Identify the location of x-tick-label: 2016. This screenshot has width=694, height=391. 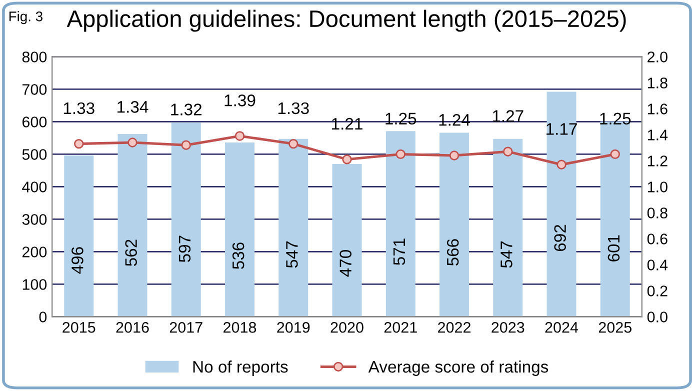
(132, 327).